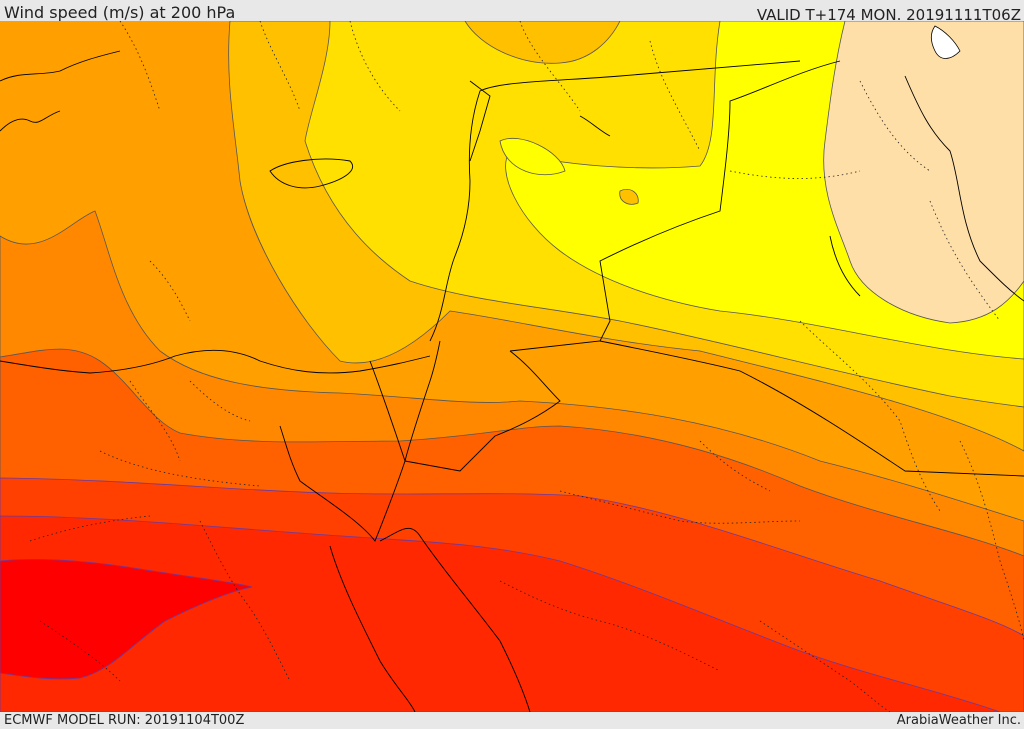 This screenshot has height=729, width=1024. Describe the element at coordinates (888, 15) in the screenshot. I see `valid-time-label: VALID T+174 MON. 20191111T06Z` at that location.